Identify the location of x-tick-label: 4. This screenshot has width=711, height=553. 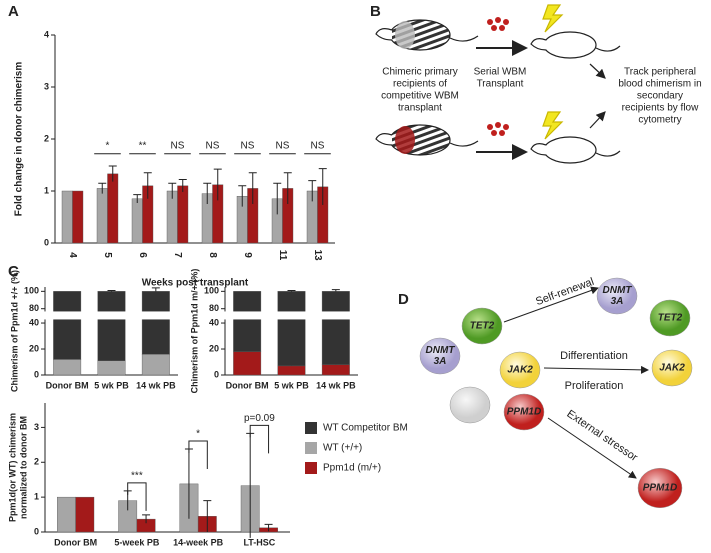
(72, 255).